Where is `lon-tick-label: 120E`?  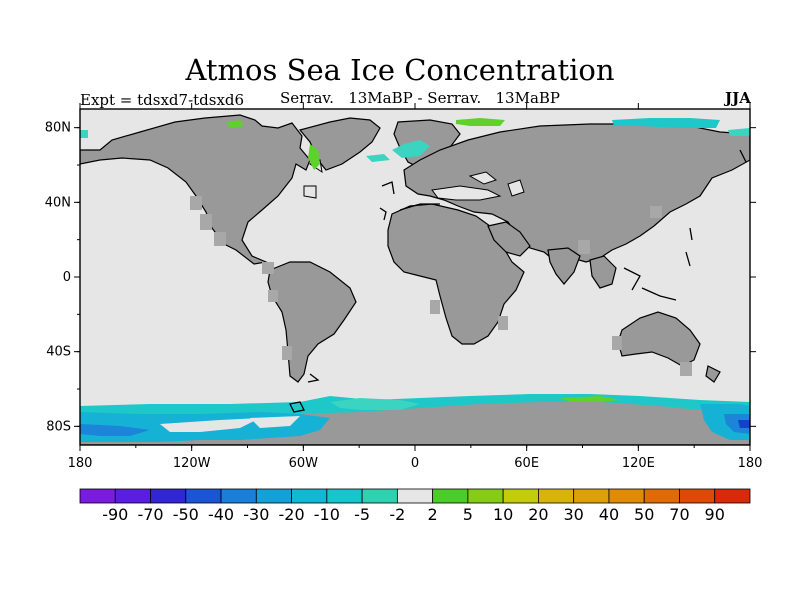
lon-tick-label: 120E is located at coordinates (638, 463).